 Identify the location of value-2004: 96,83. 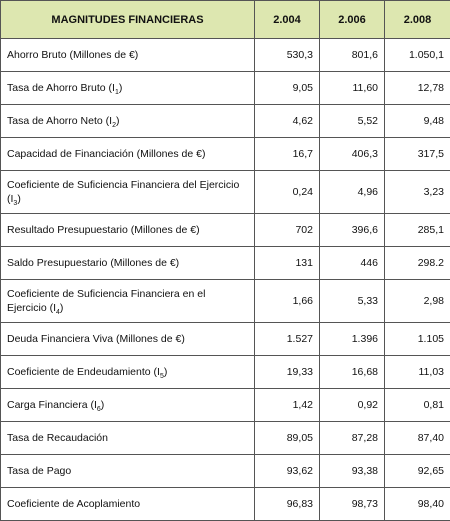
(287, 504).